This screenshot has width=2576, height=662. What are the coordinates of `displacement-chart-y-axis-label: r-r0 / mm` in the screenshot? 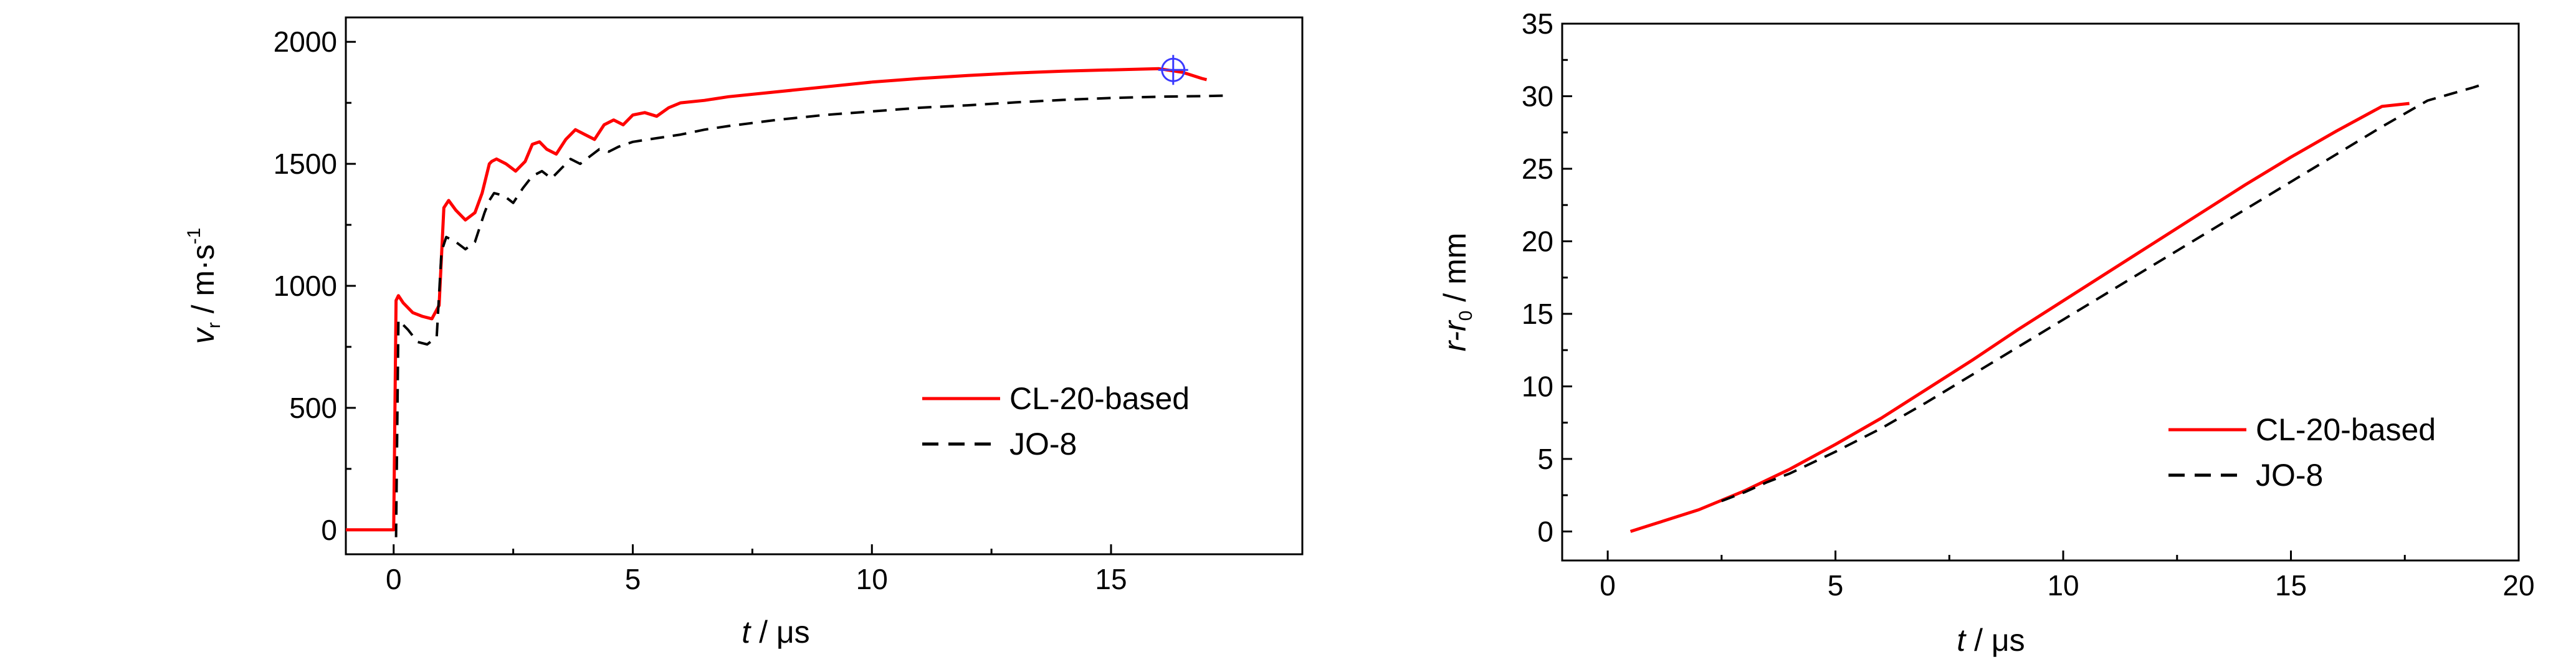 It's located at (1457, 292).